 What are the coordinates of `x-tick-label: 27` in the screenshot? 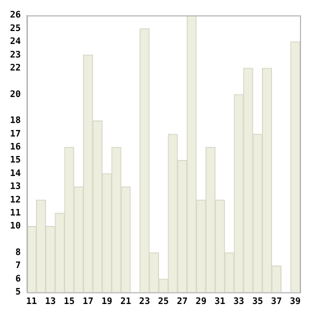 It's located at (182, 301).